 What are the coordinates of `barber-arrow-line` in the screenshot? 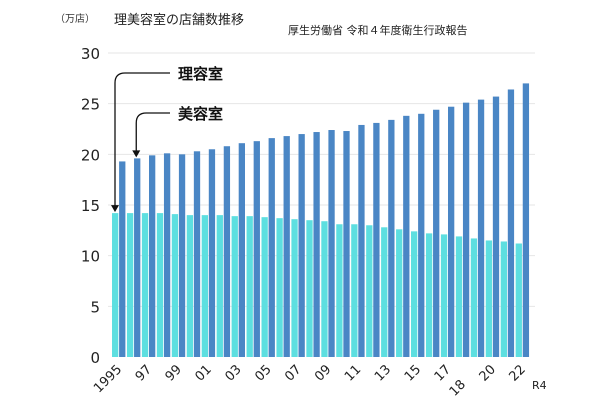 It's located at (142, 140).